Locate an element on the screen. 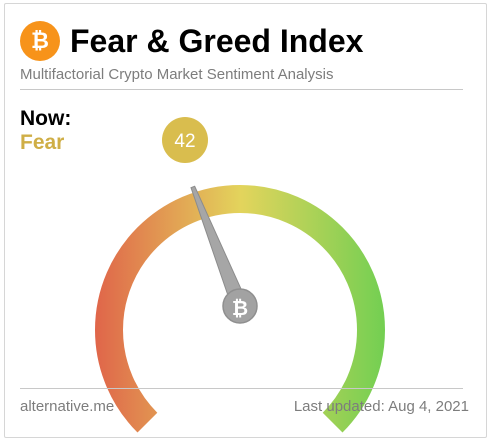 This screenshot has width=493, height=443. hub-bitcoin-icon: ₿ is located at coordinates (240, 309).